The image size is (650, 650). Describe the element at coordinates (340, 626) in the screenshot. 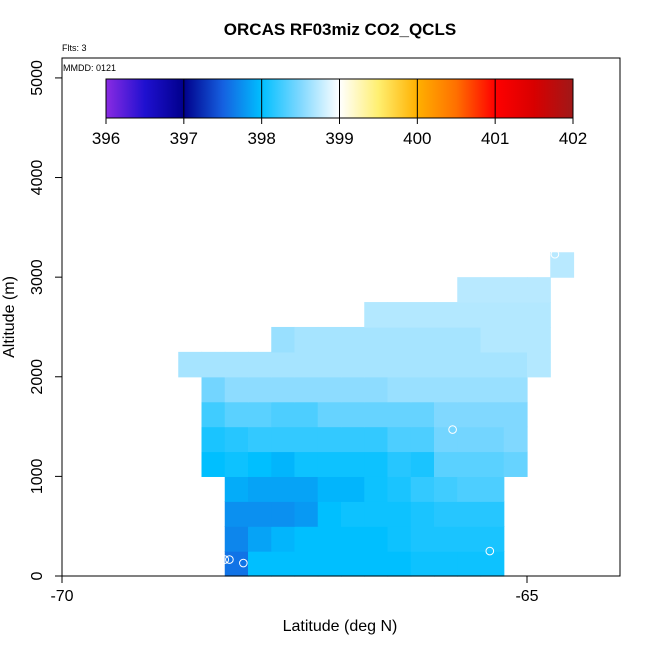

I see `x-axis-label: Latitude (deg N)` at that location.